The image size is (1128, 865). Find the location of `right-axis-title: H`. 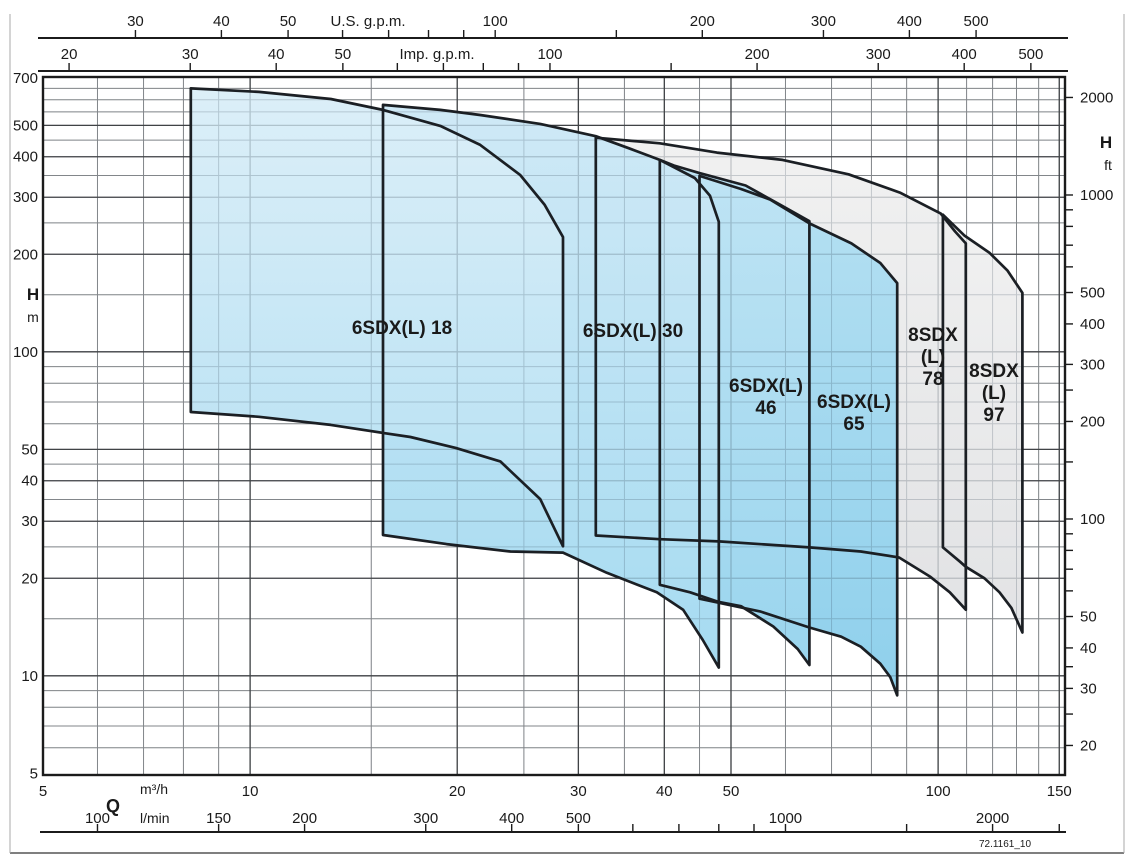

right-axis-title: H is located at coordinates (1106, 142).